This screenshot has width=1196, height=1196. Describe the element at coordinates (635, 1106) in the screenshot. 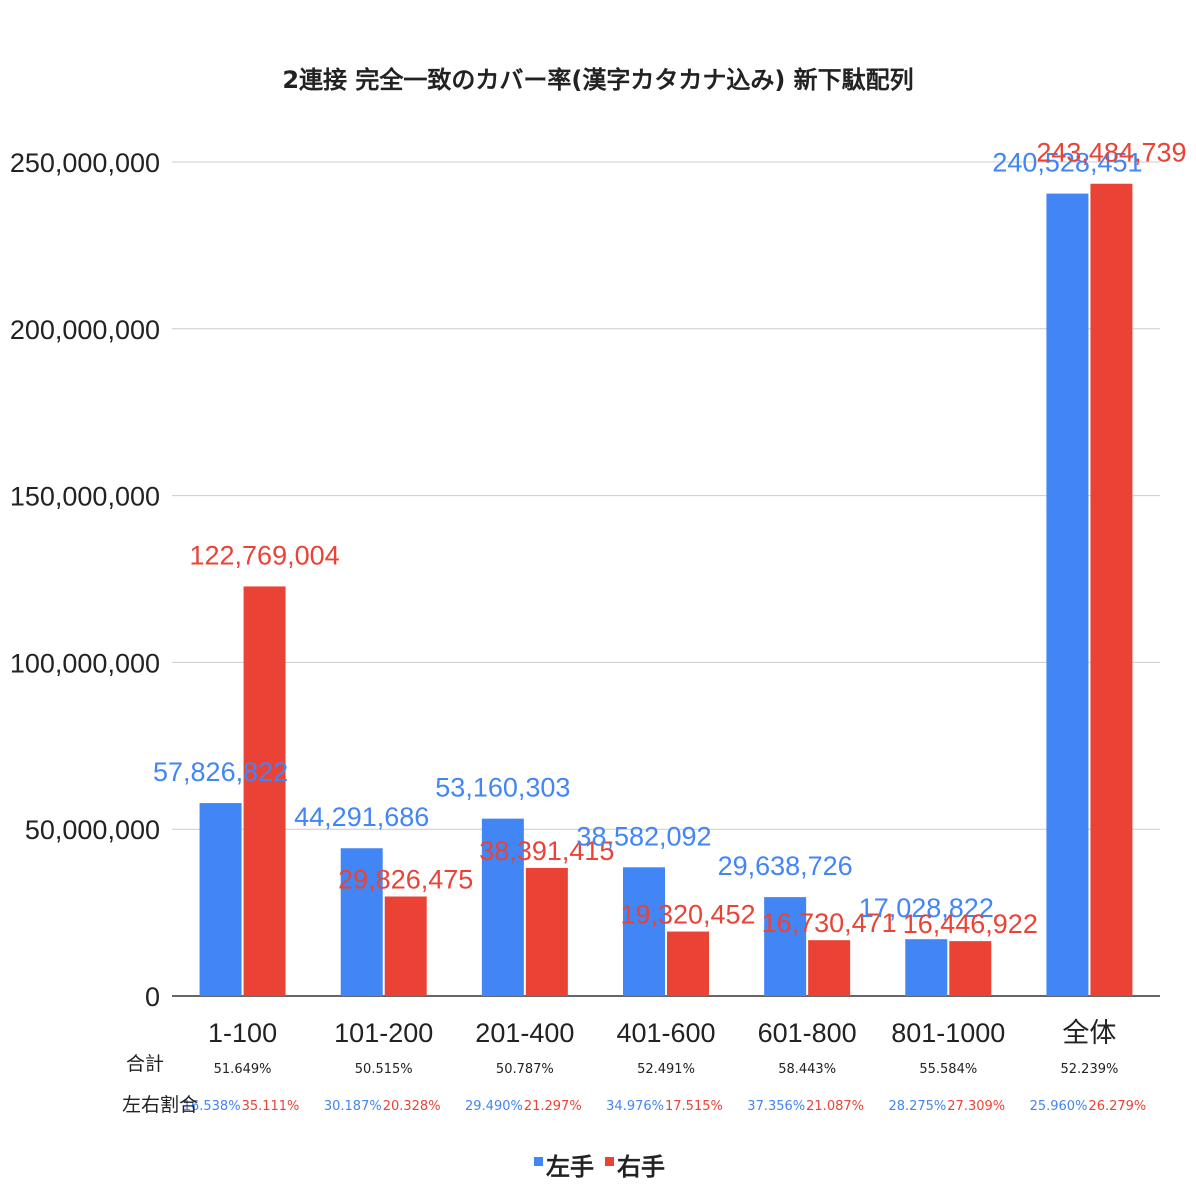

I see `left-ratio: 34.976%` at that location.